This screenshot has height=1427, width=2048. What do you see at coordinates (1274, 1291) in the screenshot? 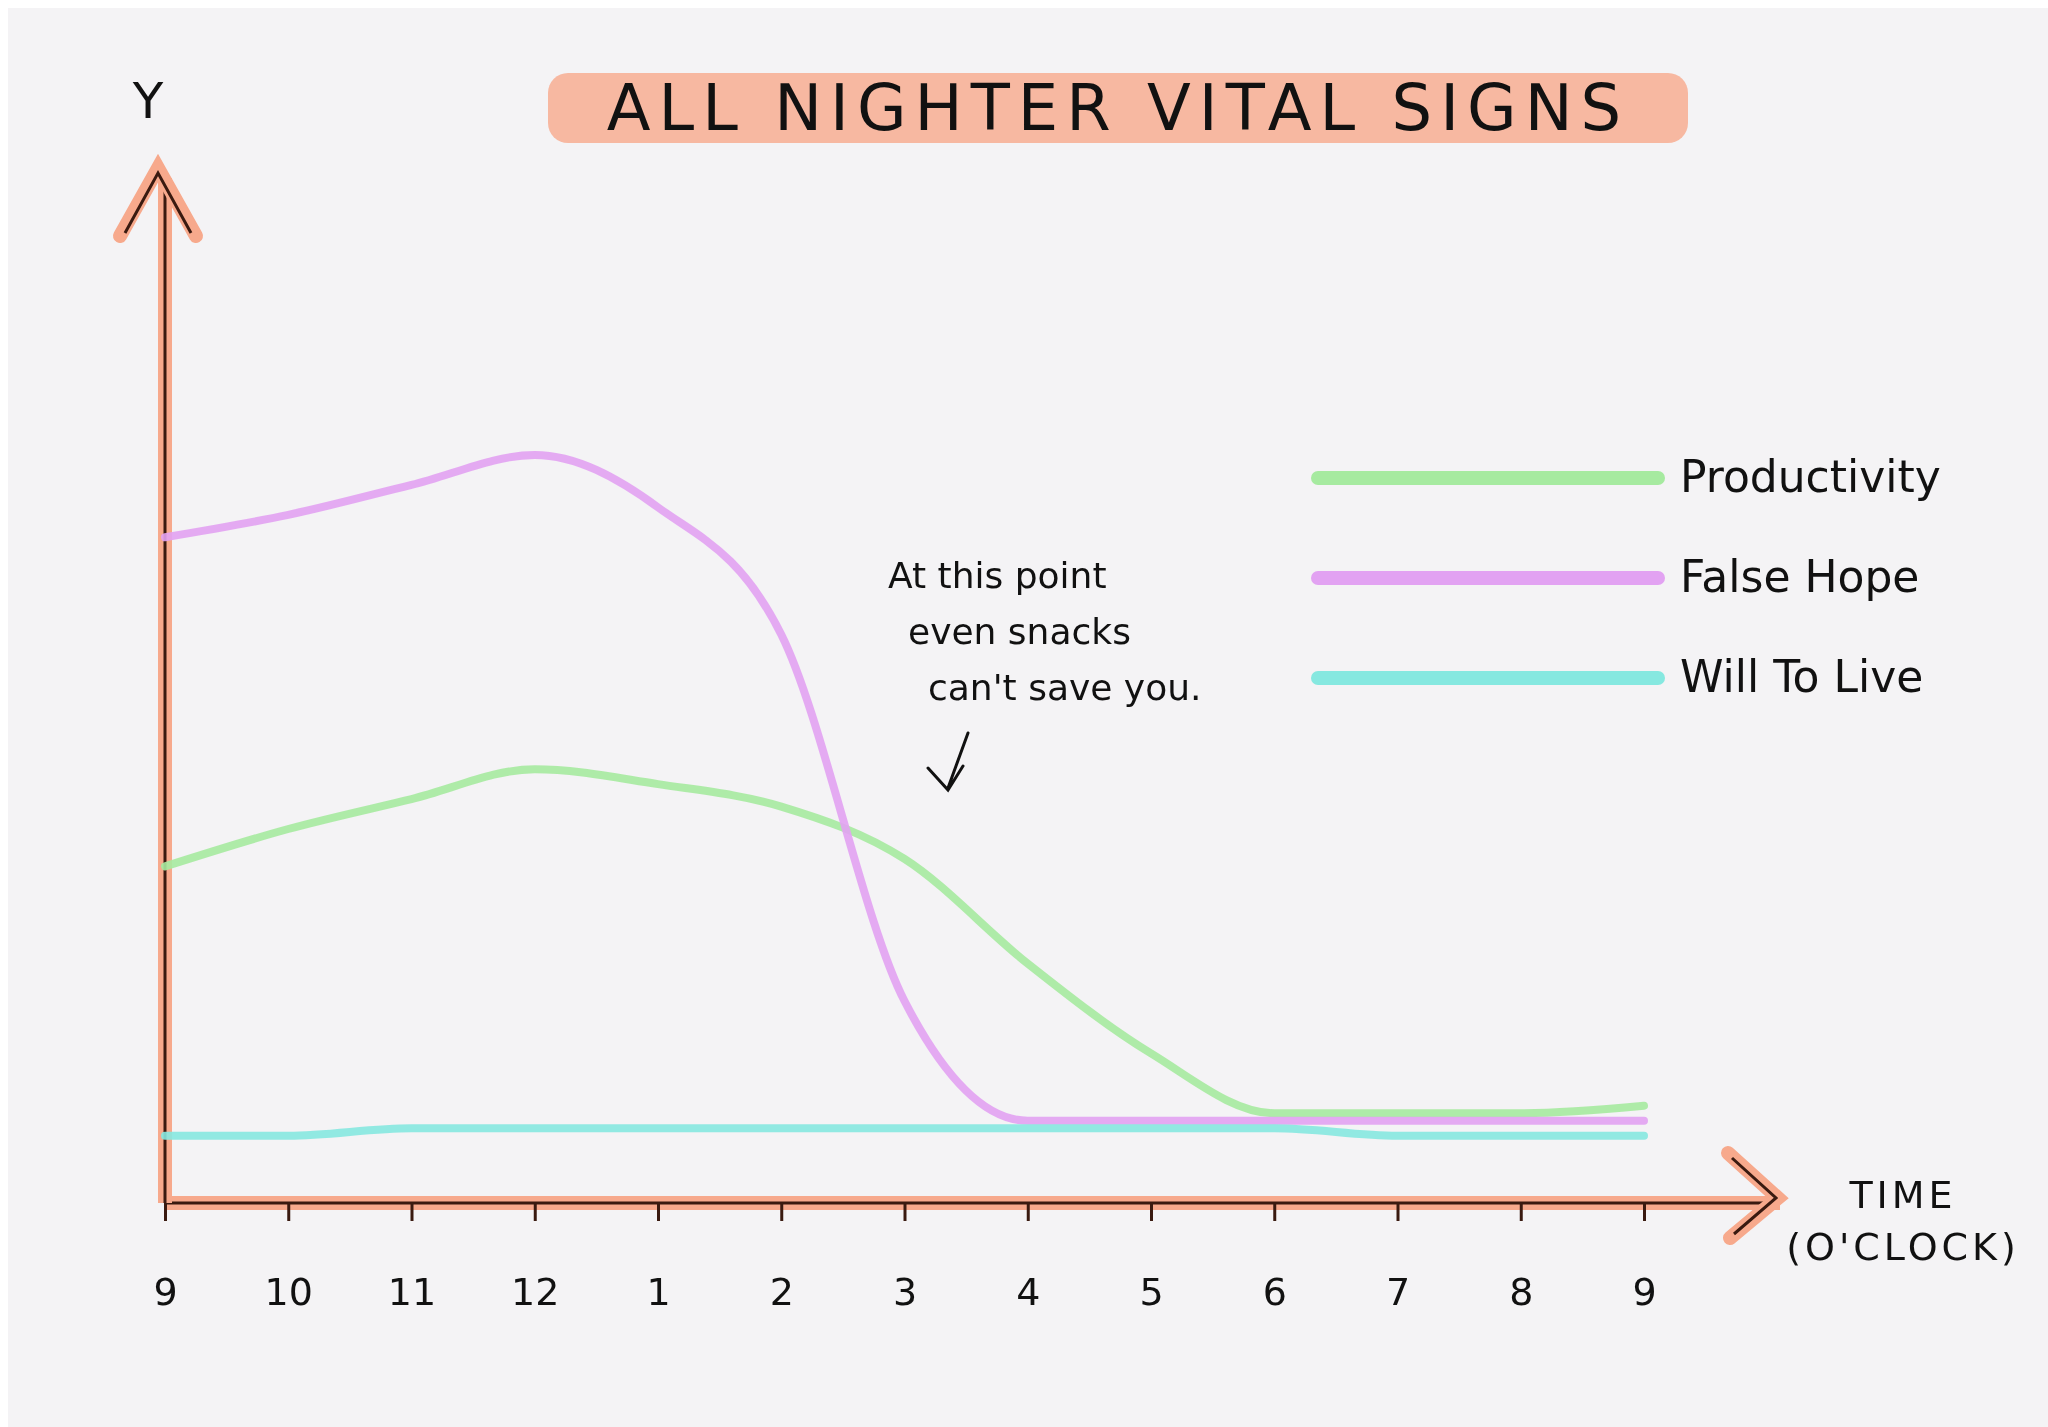
I see `x-tick-label: 6` at bounding box center [1274, 1291].